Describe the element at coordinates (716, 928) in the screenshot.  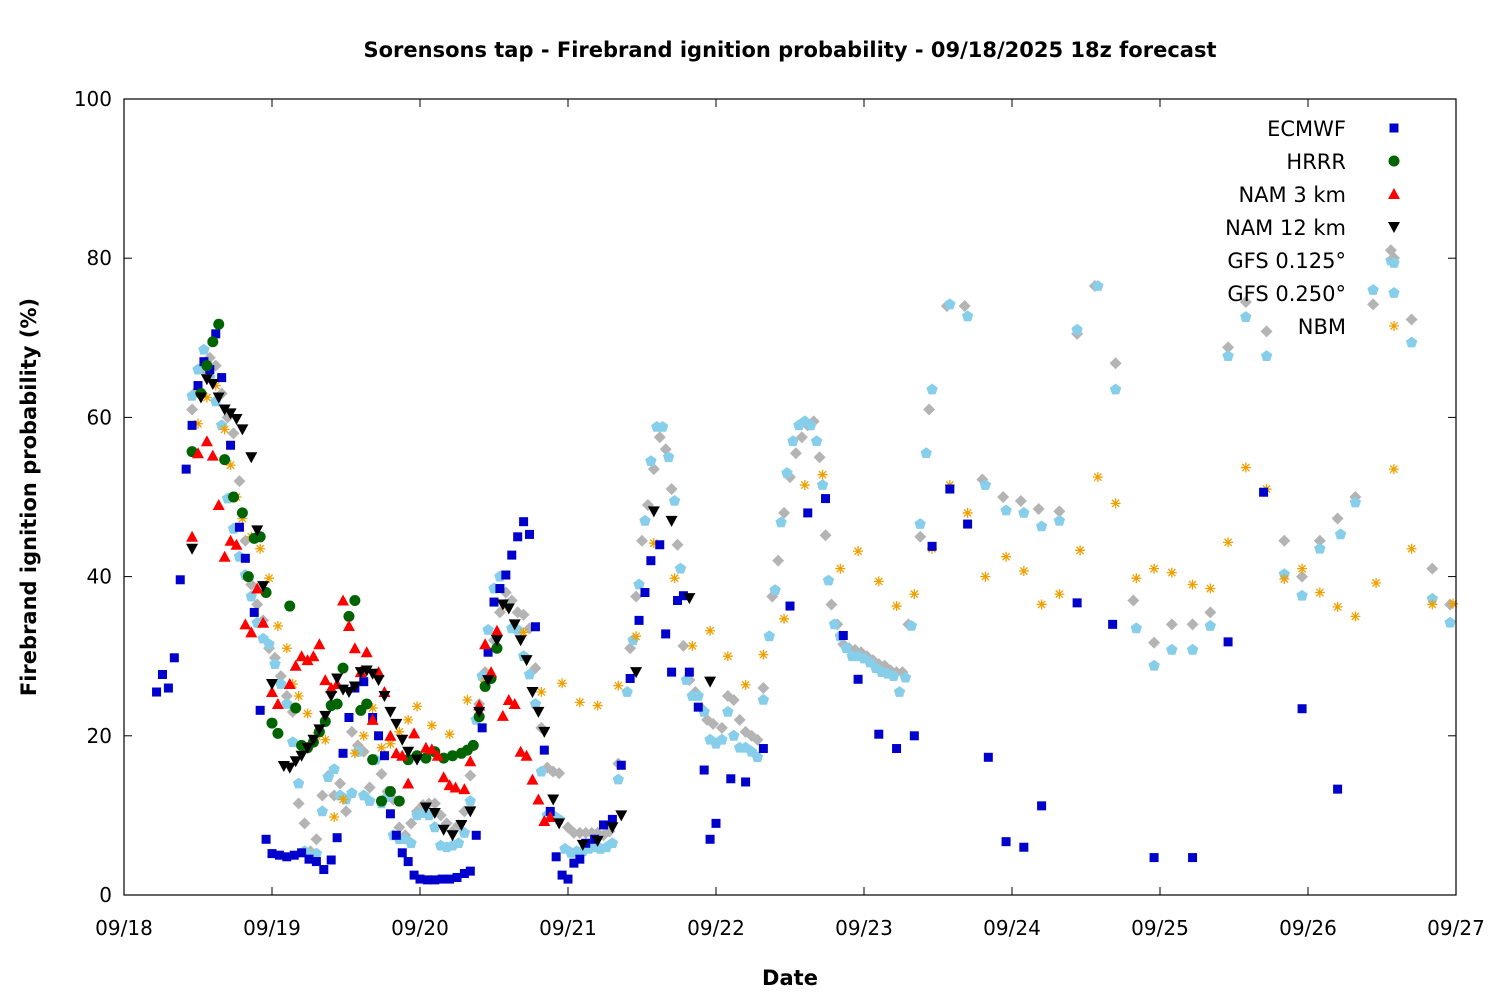
I see `x-tick-label: 09/22` at that location.